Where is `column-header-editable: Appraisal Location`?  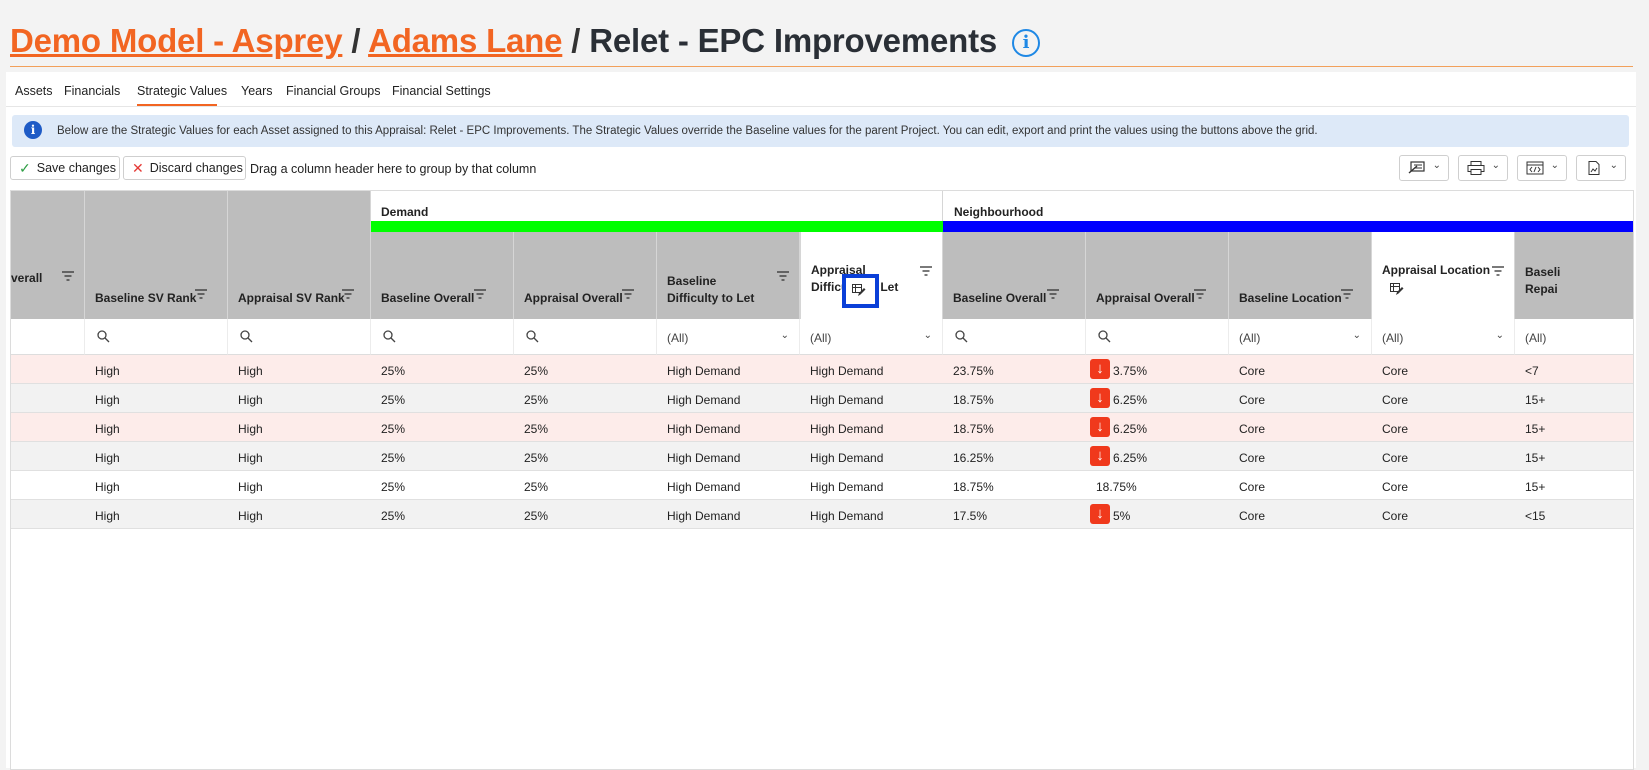 column-header-editable: Appraisal Location is located at coordinates (1443, 275).